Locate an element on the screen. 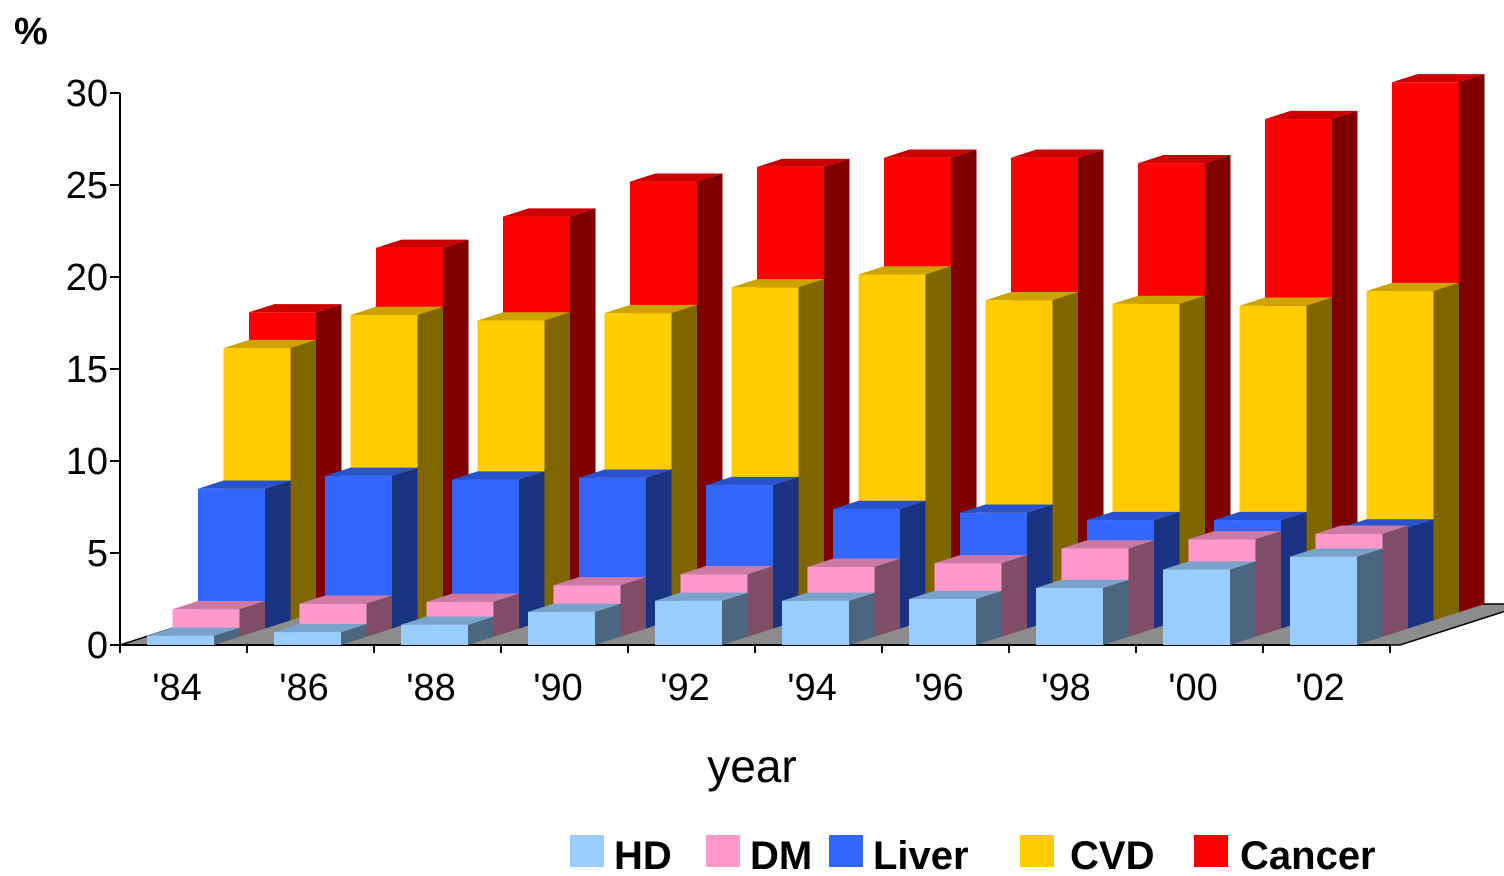 The image size is (1504, 876). x-tick-label: '88 is located at coordinates (431, 688).